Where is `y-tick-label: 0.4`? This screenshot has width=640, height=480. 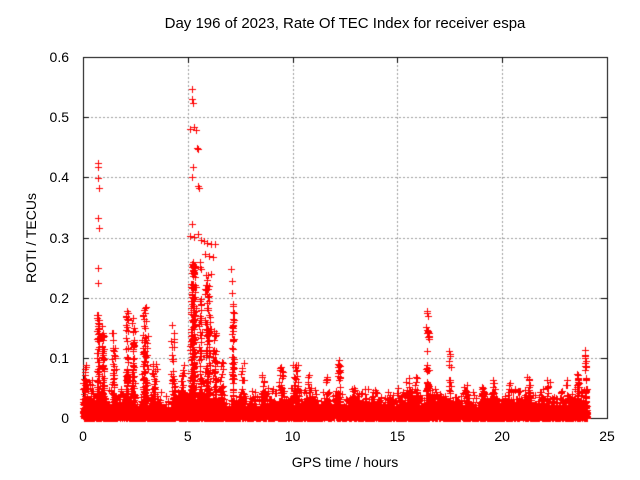 y-tick-label: 0.4 is located at coordinates (59, 177).